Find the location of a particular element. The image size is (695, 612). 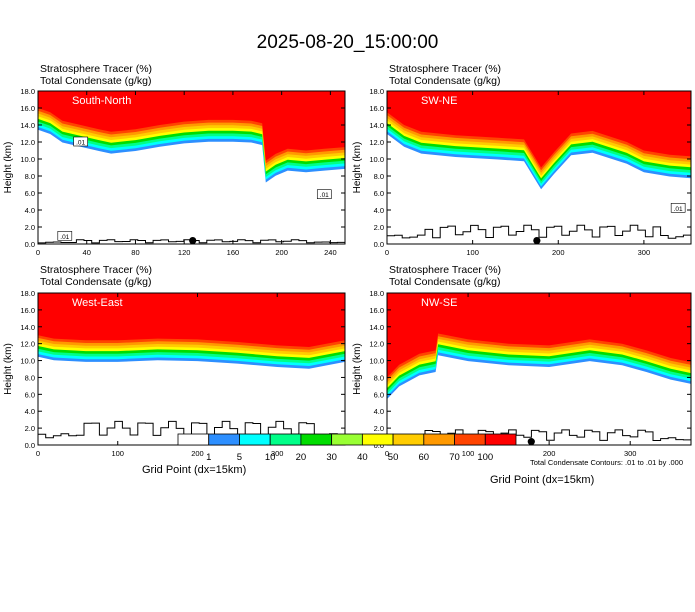

panel-1-contour-label-1: .01 is located at coordinates (80, 143).